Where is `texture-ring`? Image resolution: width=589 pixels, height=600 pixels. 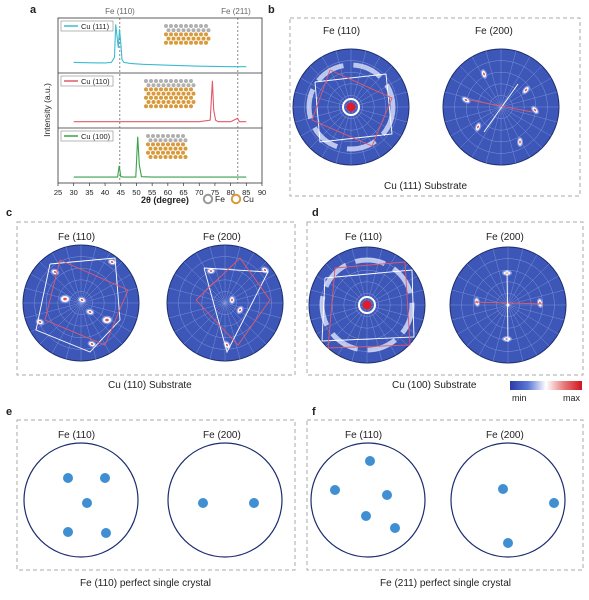 texture-ring is located at coordinates (351, 107).